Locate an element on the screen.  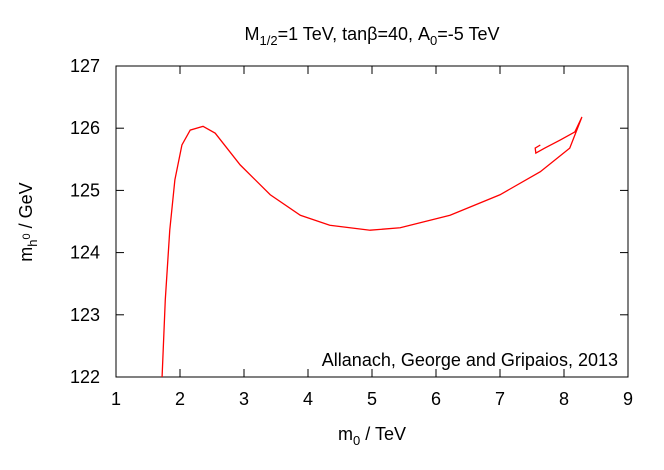
y-tick-label: 127 is located at coordinates (85, 66).